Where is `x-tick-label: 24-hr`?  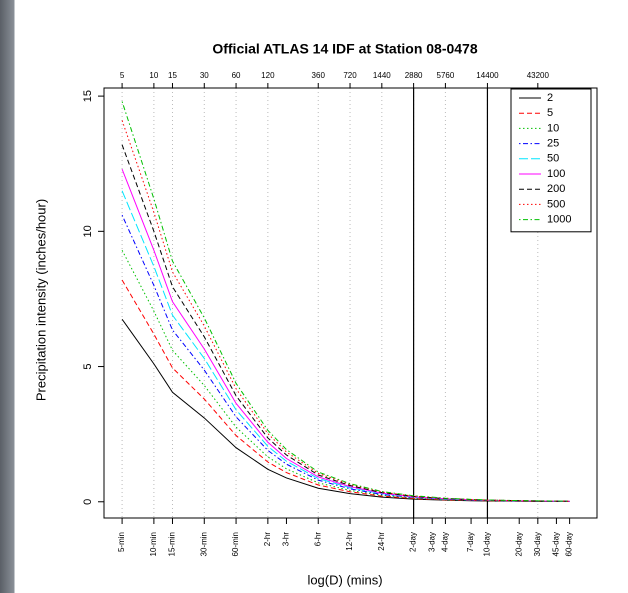 x-tick-label: 24-hr is located at coordinates (381, 541).